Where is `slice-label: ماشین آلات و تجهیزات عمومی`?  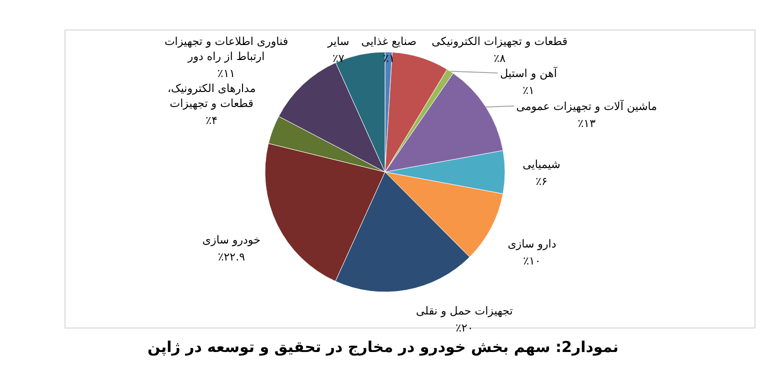
slice-label: ماشین آلات و تجهیزات عمومی is located at coordinates (587, 106).